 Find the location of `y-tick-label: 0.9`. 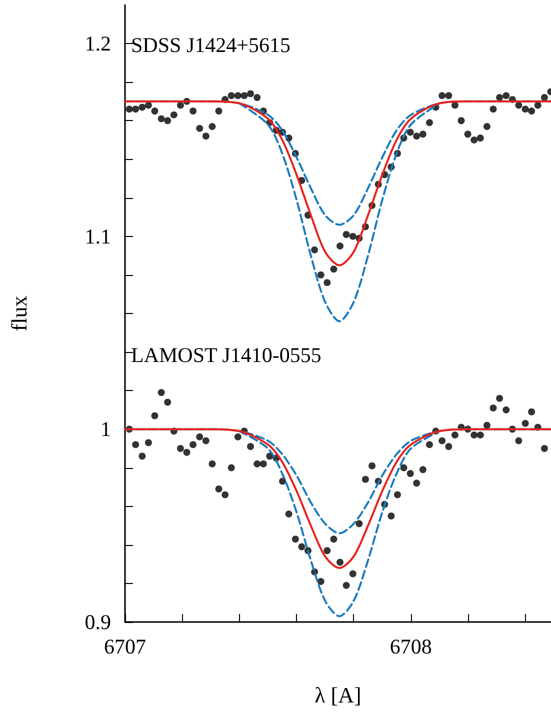

y-tick-label: 0.9 is located at coordinates (97, 622).